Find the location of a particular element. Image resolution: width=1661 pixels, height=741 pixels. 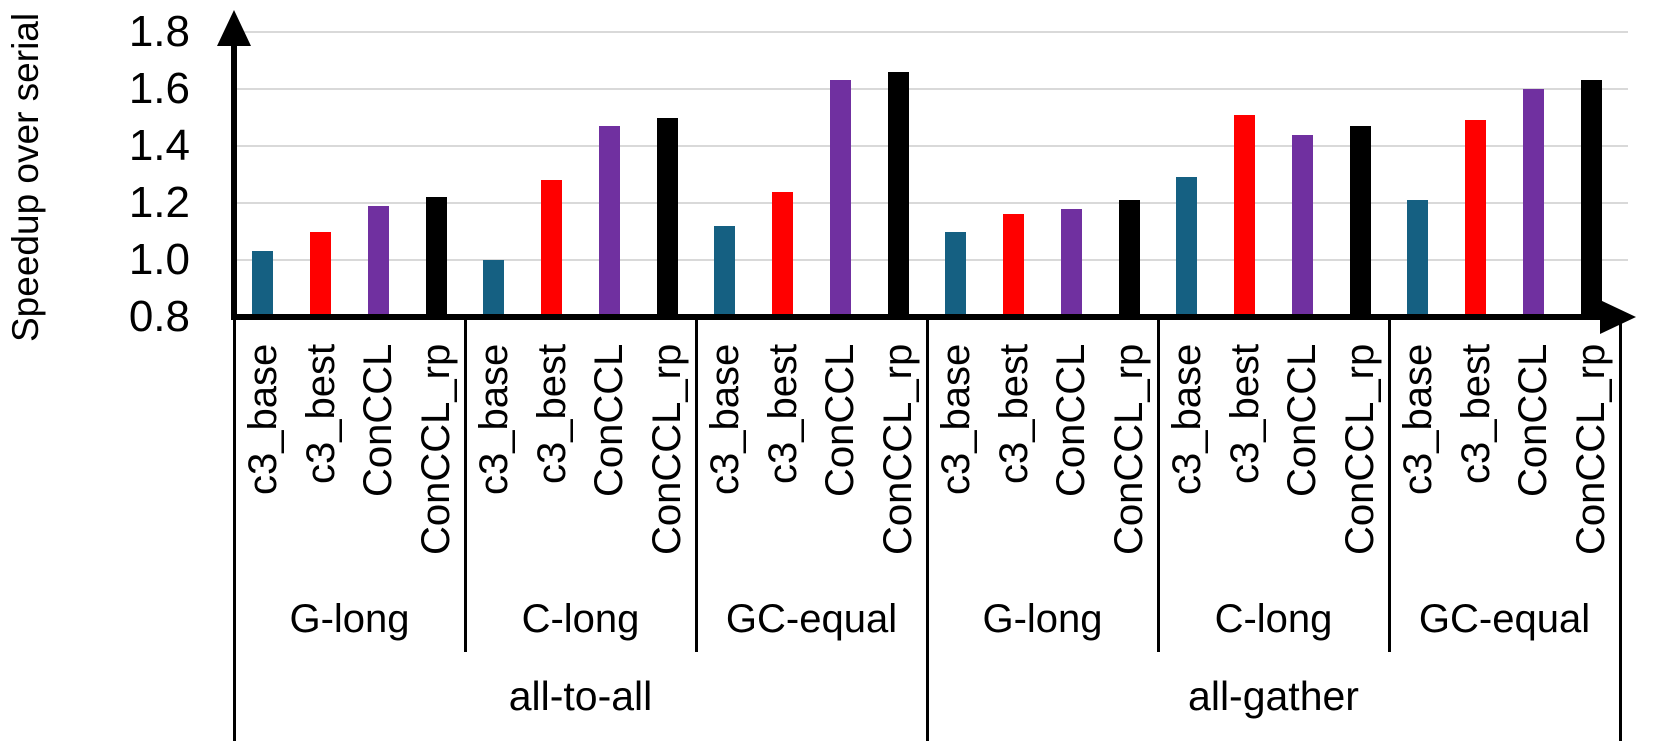

section-label: all-to-all is located at coordinates (580, 696).